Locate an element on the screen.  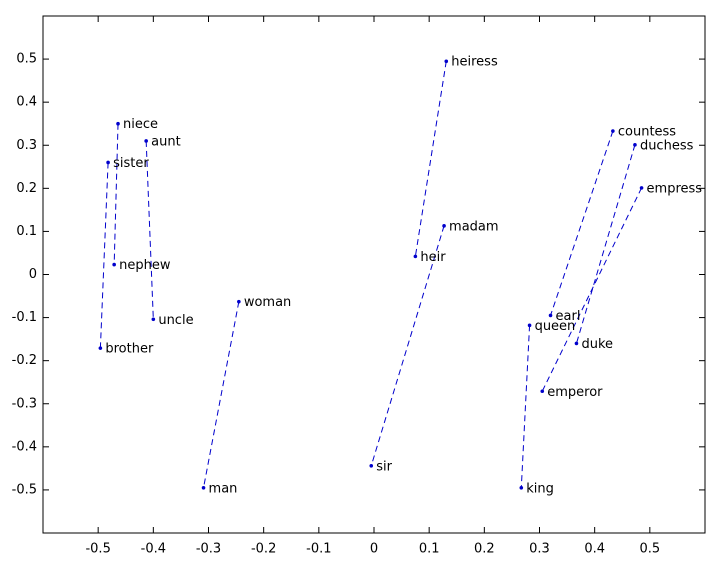
x-tick-label: -0.3 is located at coordinates (208, 549).